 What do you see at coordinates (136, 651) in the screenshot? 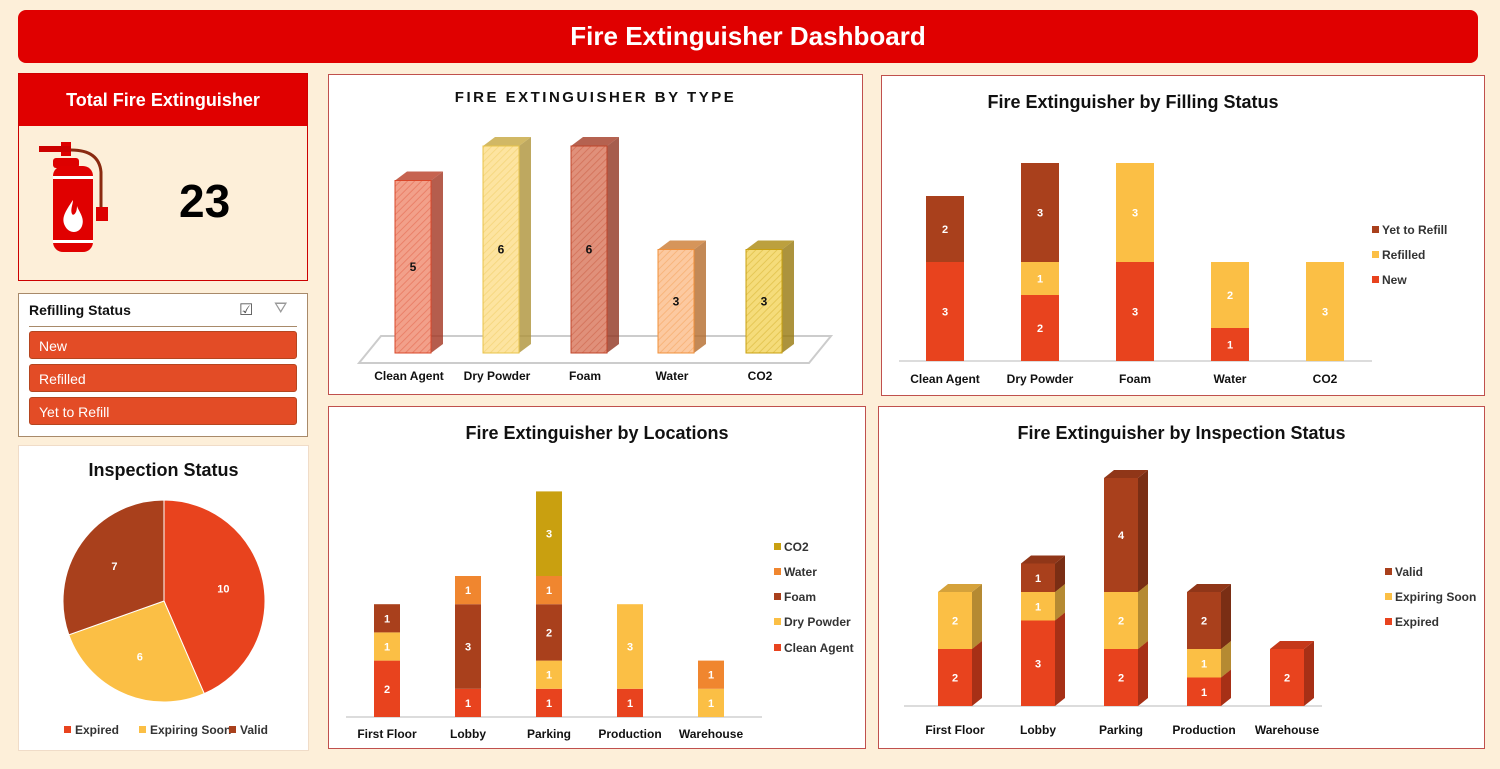
I see `pie-slice-expiring-soon` at bounding box center [136, 651].